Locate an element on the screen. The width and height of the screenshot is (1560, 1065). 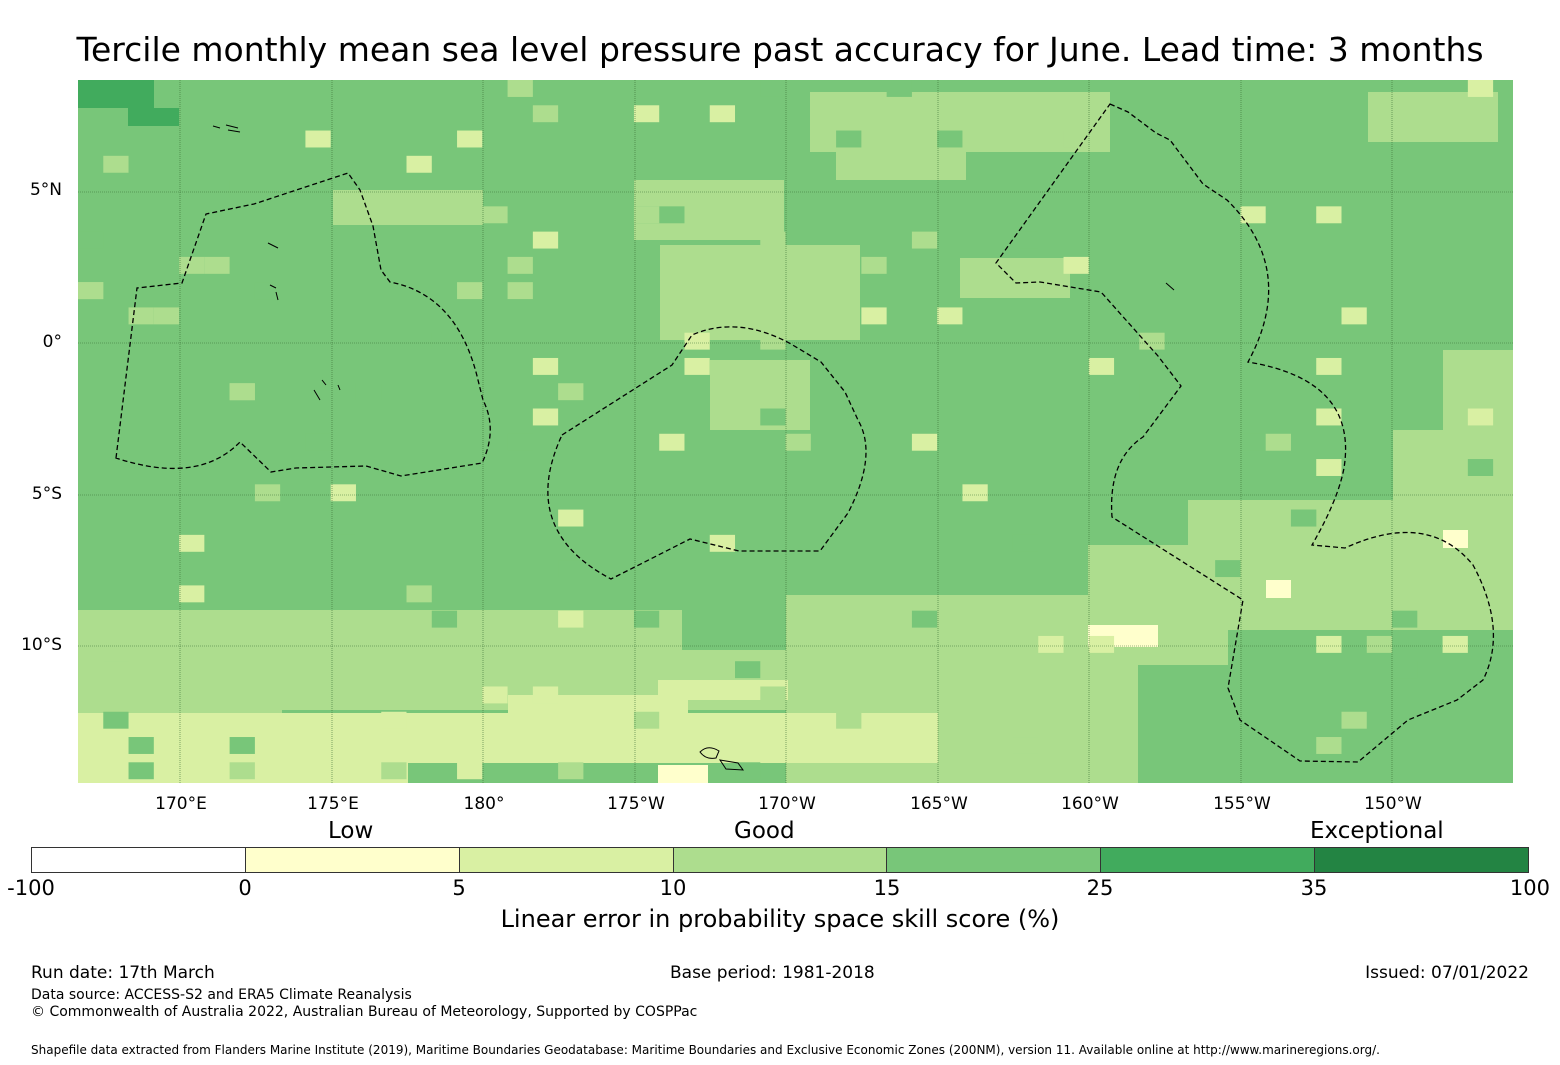
lat-label-5s: 5°S is located at coordinates (46, 494).